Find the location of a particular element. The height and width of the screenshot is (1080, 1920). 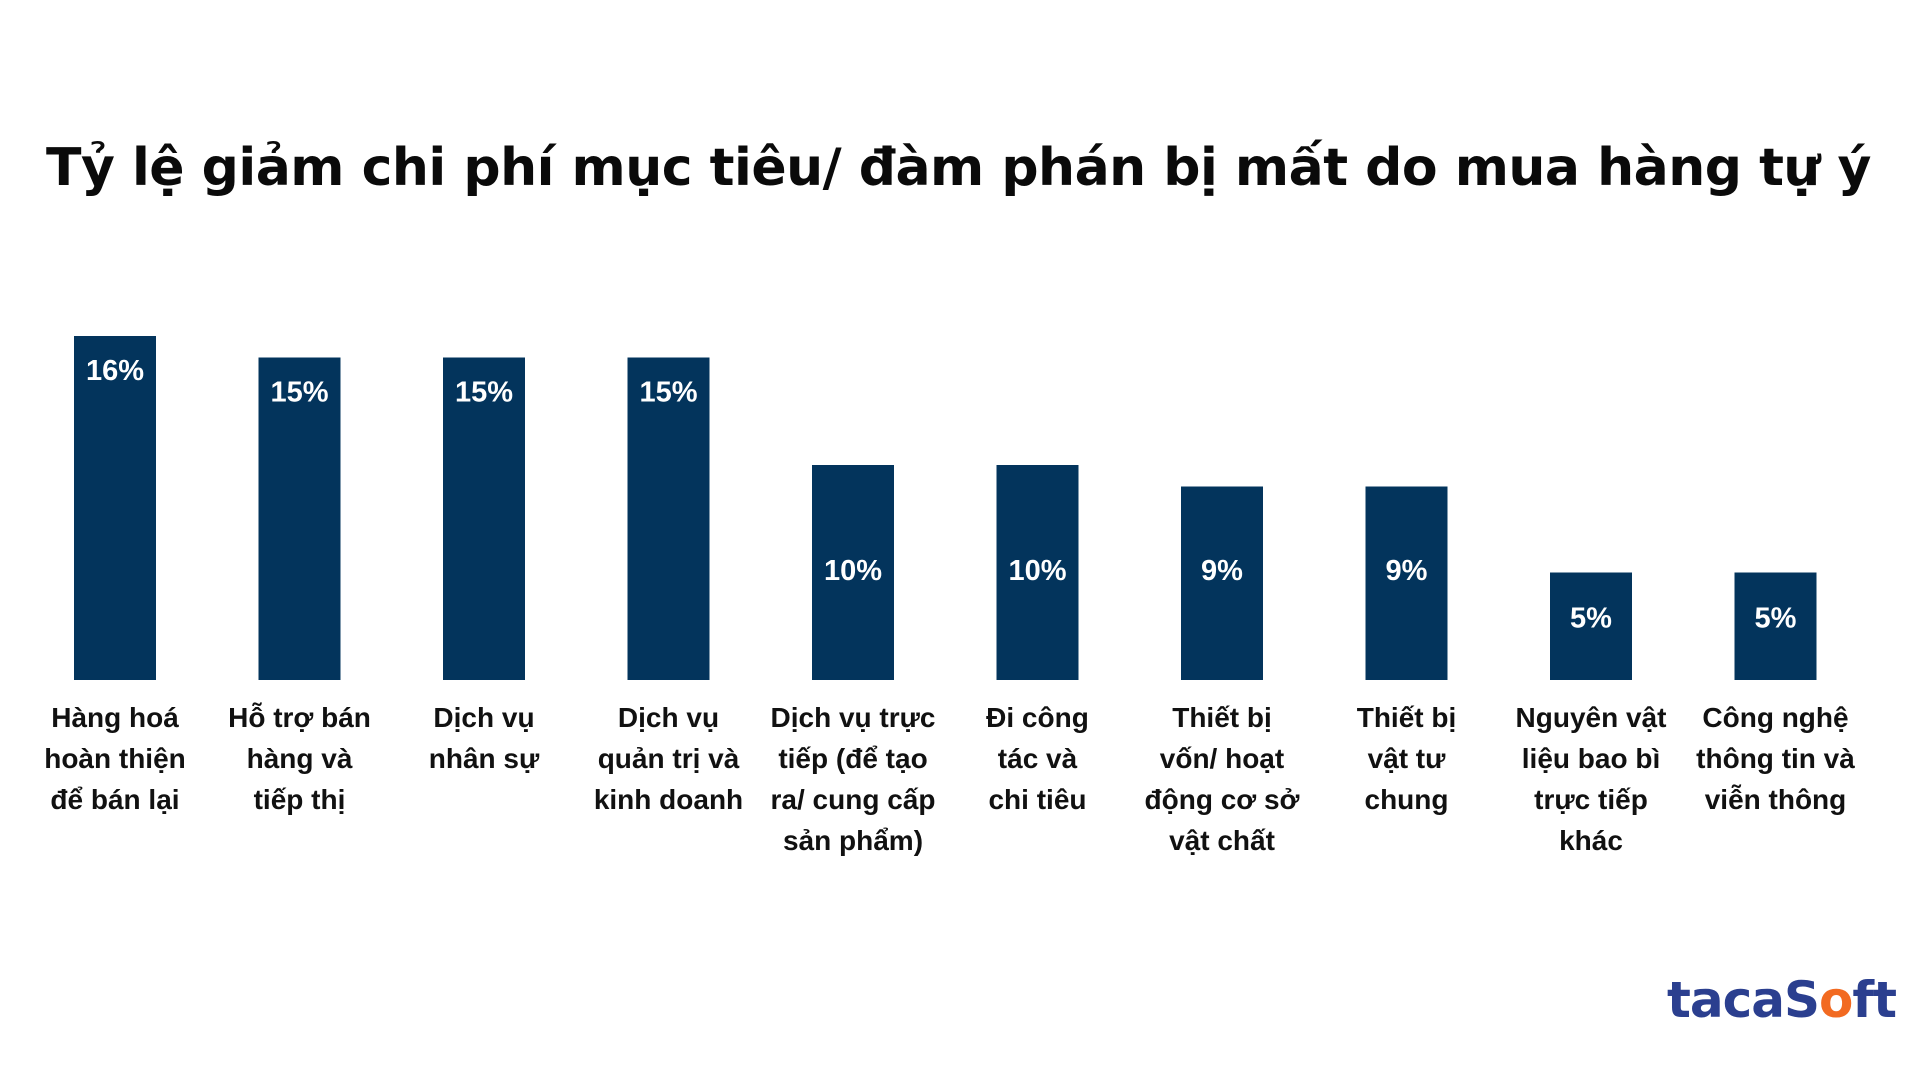

category-label-1: Hàng hoá hoàn thiện để bán lại is located at coordinates (115, 758).